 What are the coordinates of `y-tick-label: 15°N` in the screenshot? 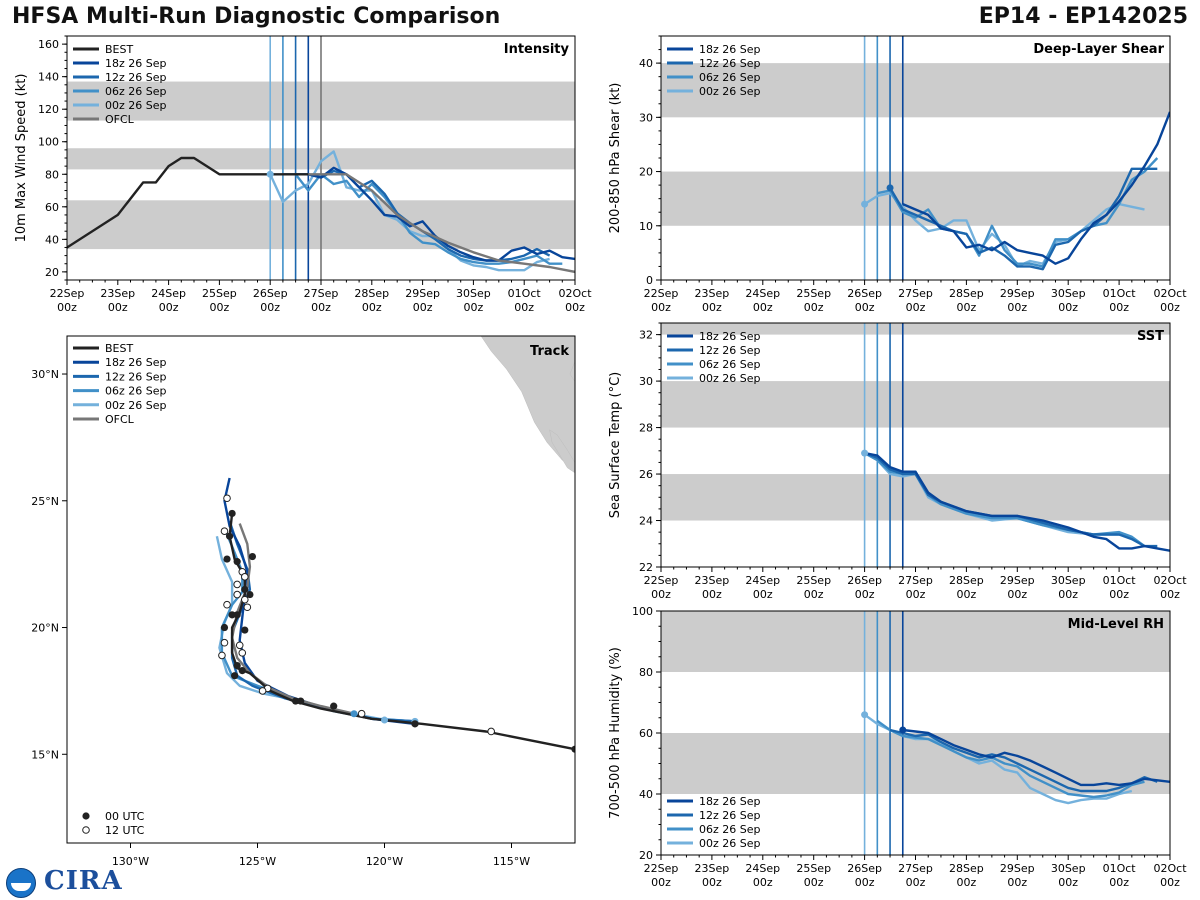 It's located at (45, 754).